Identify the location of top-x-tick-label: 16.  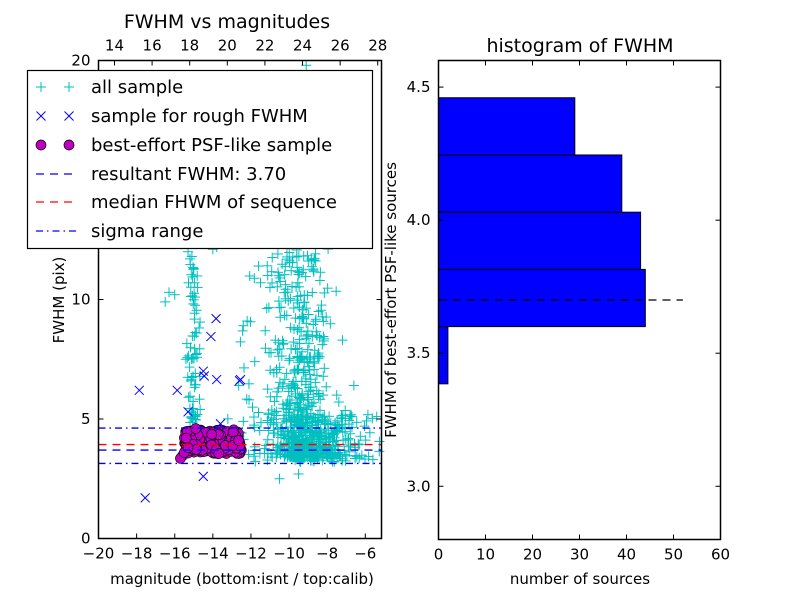
(152, 46).